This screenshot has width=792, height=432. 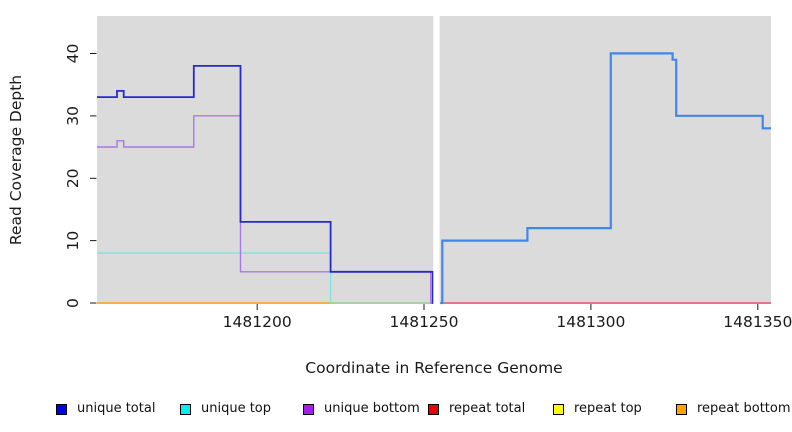 I want to click on legend-label: repeat bottom, so click(x=744, y=408).